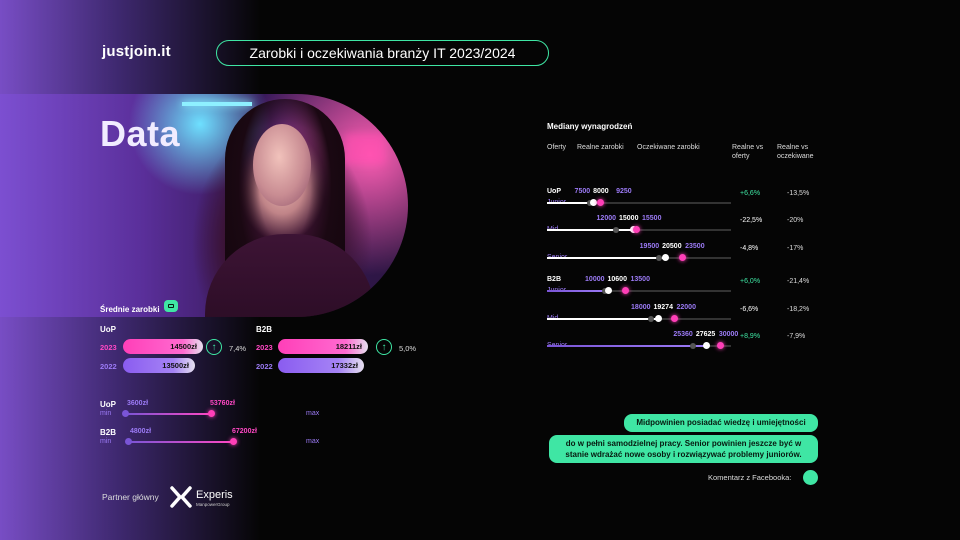  What do you see at coordinates (554, 191) in the screenshot?
I see `median-category: UoP` at bounding box center [554, 191].